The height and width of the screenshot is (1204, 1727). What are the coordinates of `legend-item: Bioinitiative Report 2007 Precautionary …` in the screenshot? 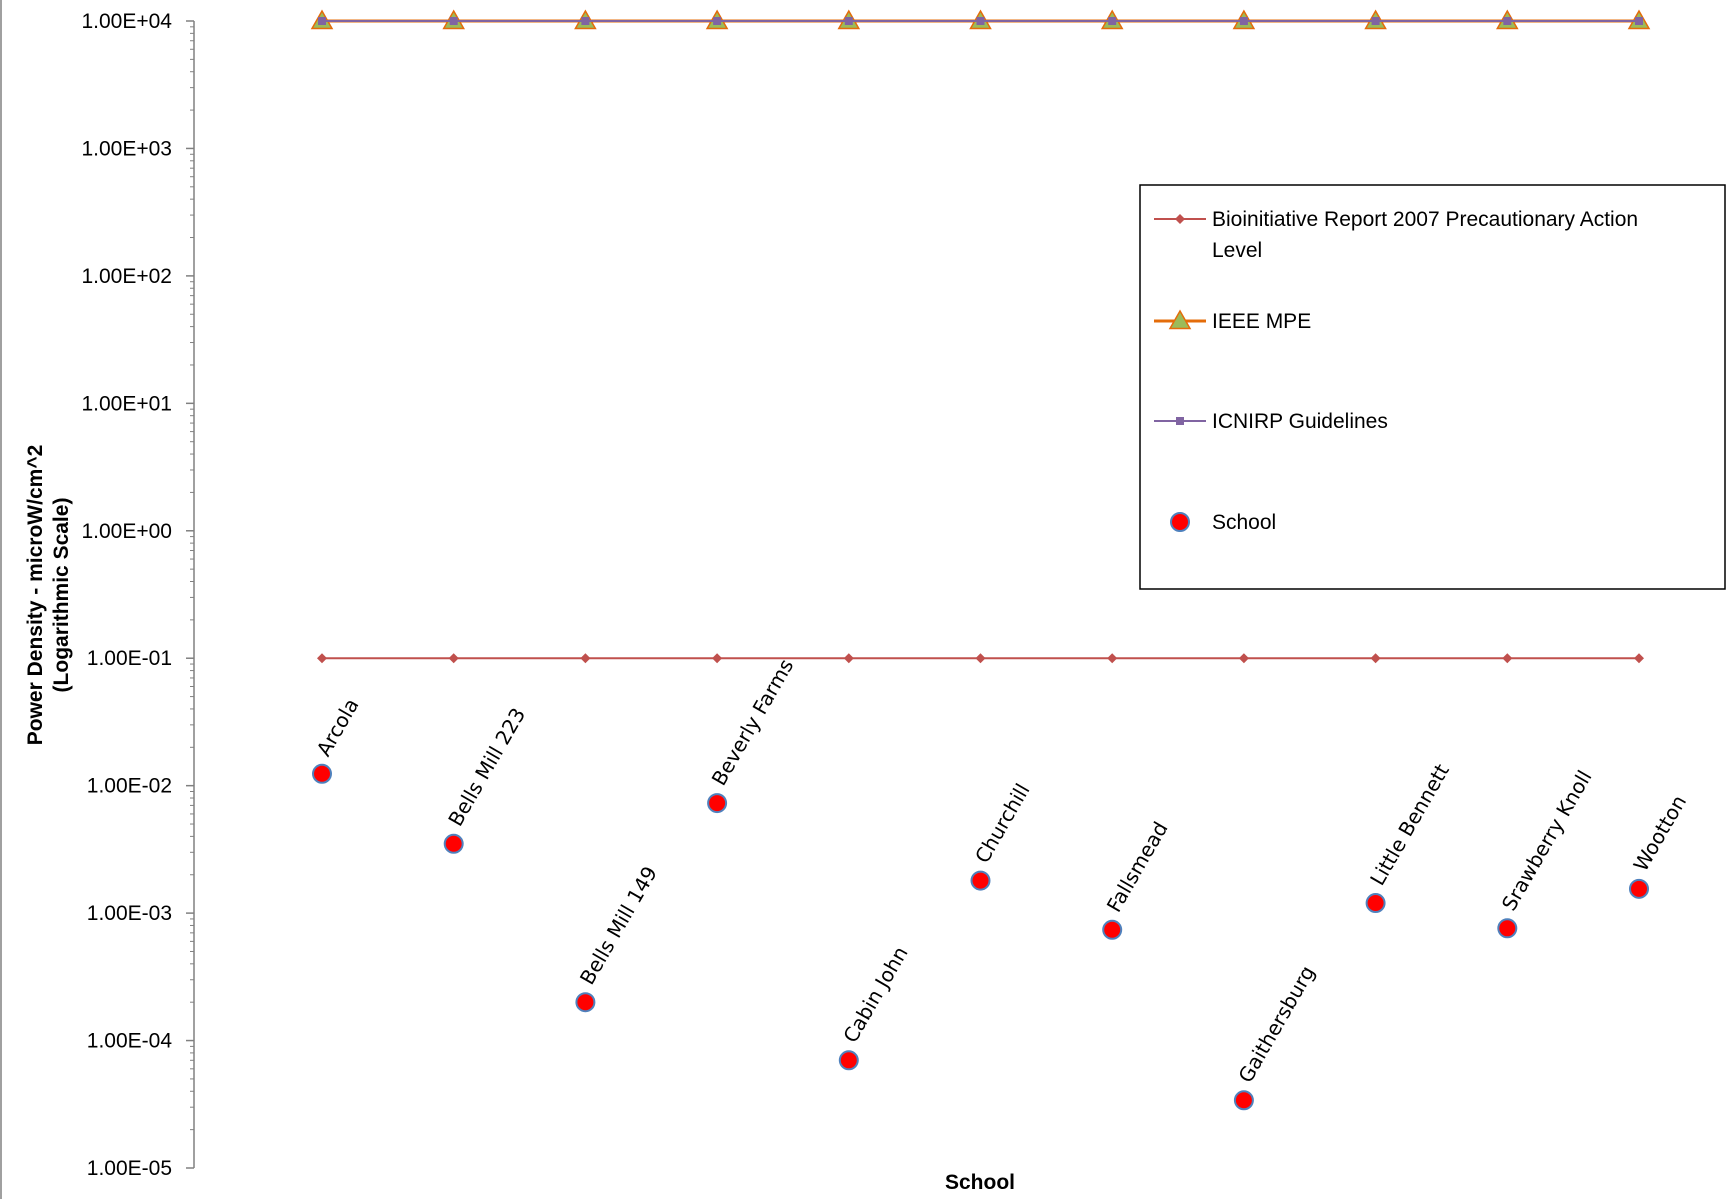 It's located at (1396, 235).